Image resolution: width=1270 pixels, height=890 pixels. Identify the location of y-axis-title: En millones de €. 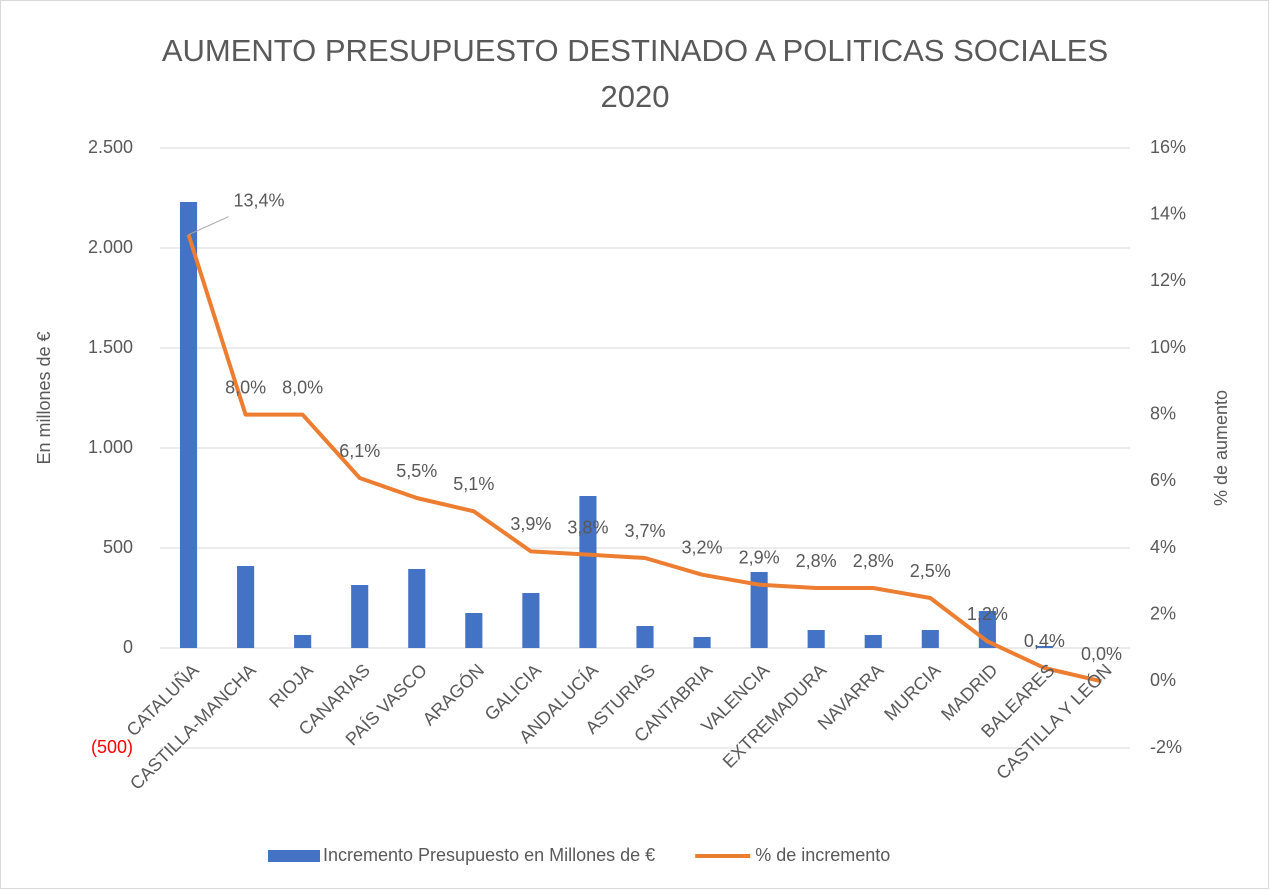
(44, 397).